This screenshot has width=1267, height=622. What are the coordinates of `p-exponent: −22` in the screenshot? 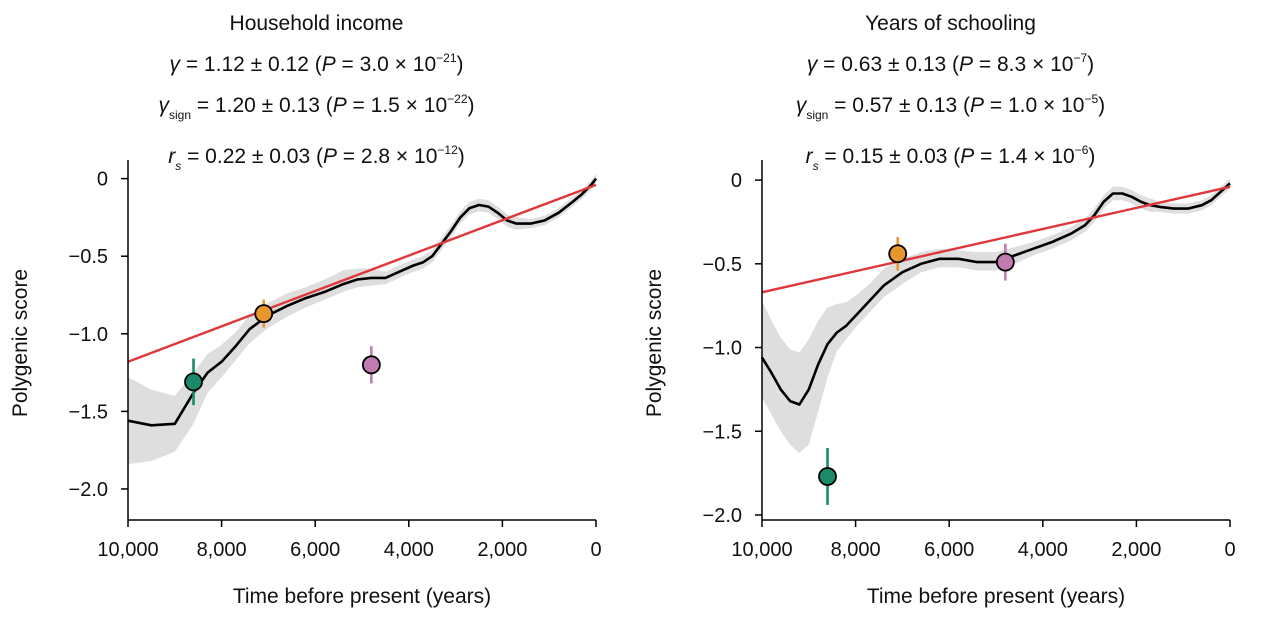 It's located at (457, 99).